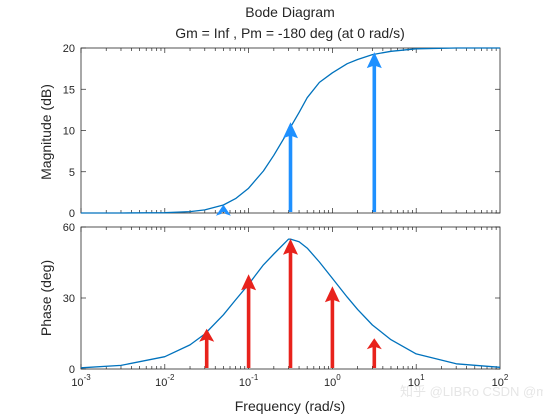 Image resolution: width=543 pixels, height=416 pixels. Describe the element at coordinates (416, 381) in the screenshot. I see `x-tick-label: 10¹` at that location.